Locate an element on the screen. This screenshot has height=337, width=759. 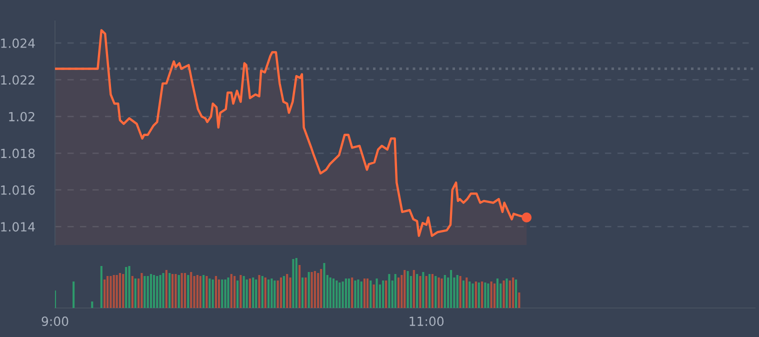
y-tick-label: 1.018 is located at coordinates (18, 153).